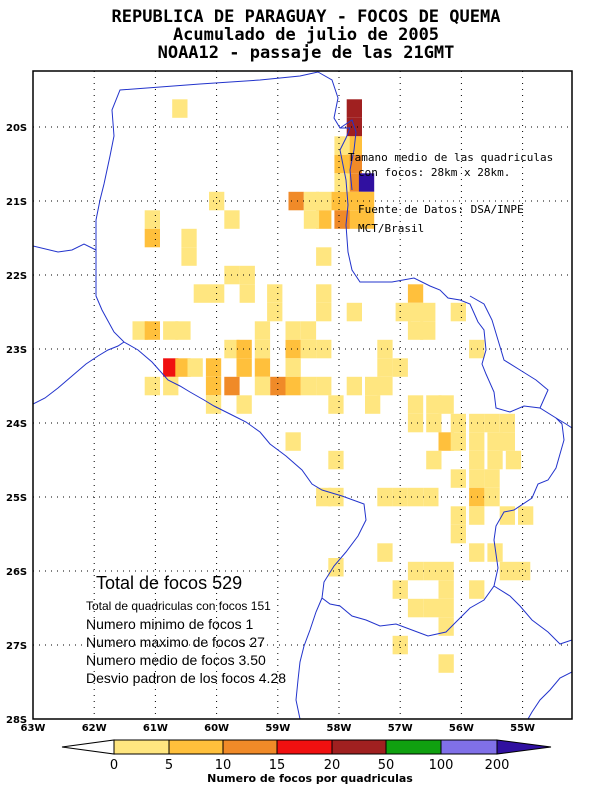  I want to click on bolivia-west-border, so click(65, 248).